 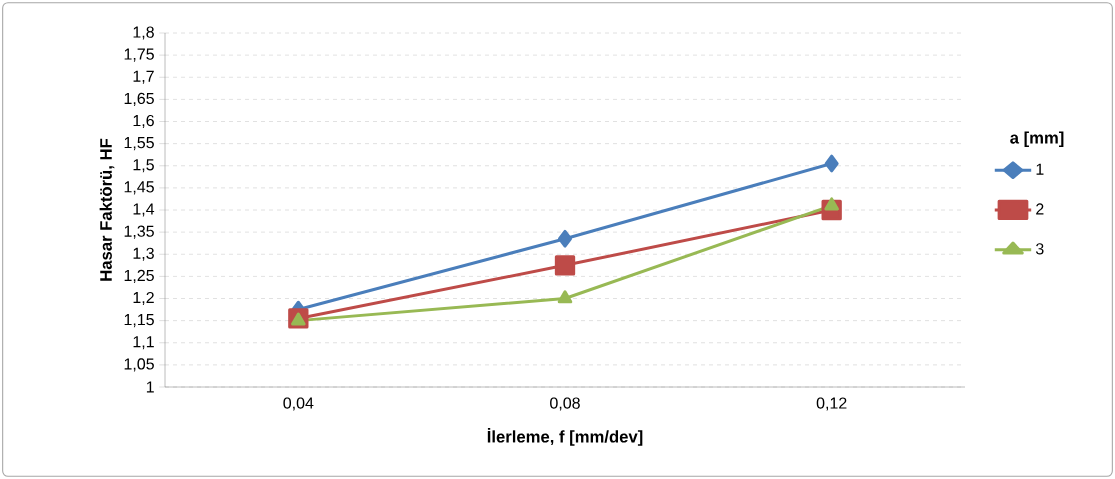 I want to click on y-tick-label: 1,1, so click(x=143, y=343).